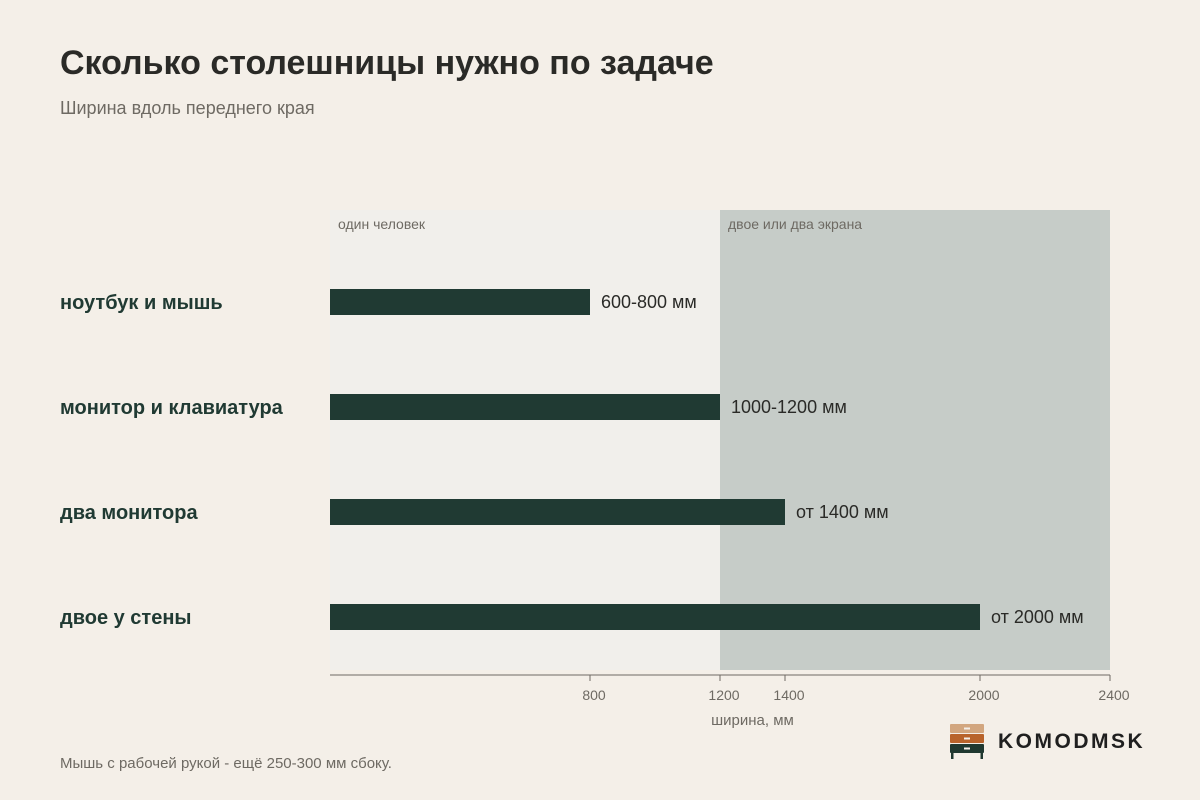  Describe the element at coordinates (187, 108) in the screenshot. I see `chart-subtitle: Ширина вдоль переднего края` at that location.